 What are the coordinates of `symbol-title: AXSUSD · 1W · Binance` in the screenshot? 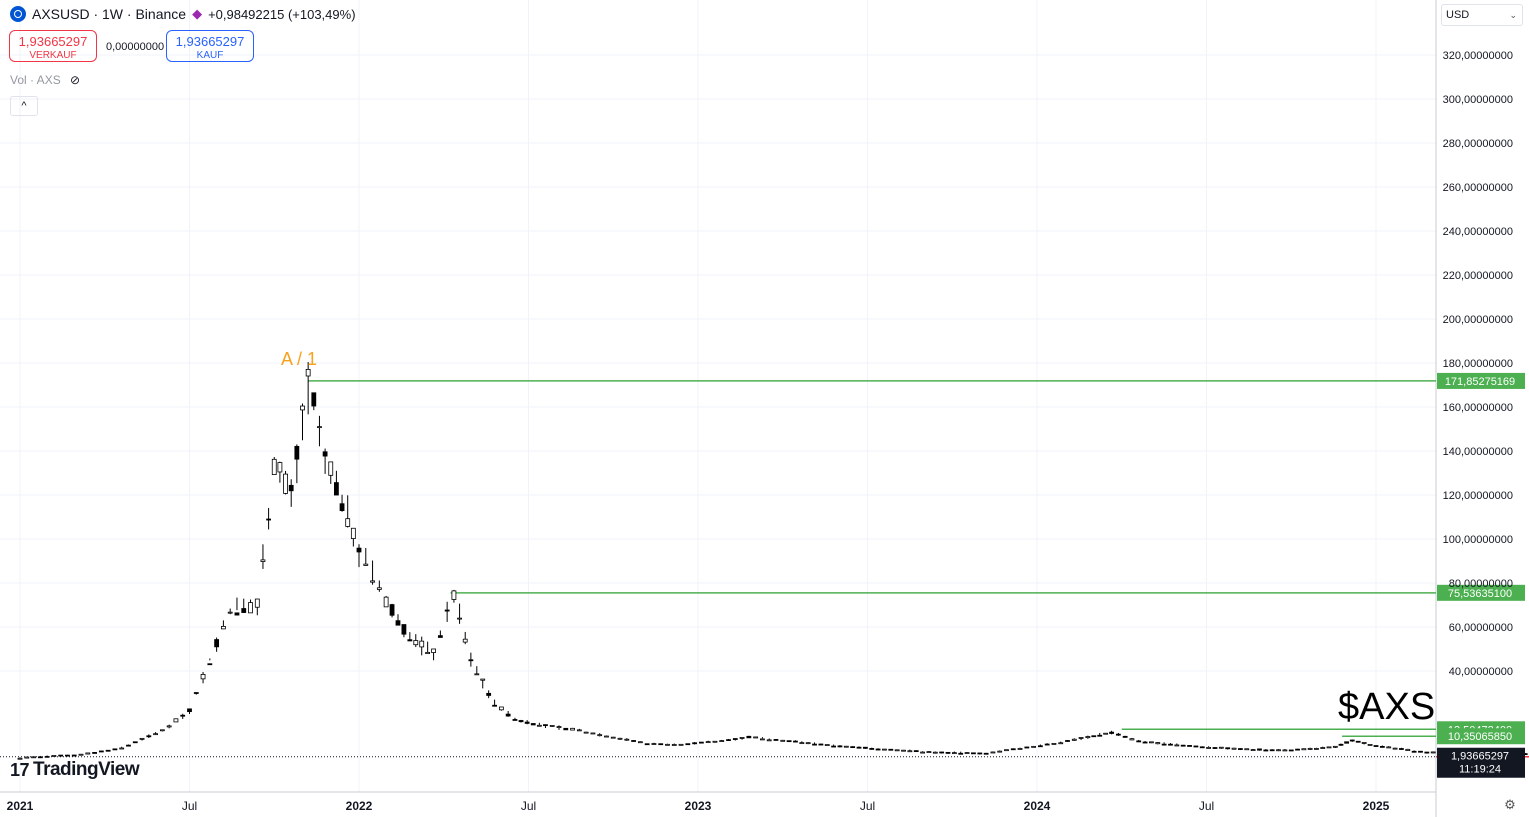 It's located at (109, 14).